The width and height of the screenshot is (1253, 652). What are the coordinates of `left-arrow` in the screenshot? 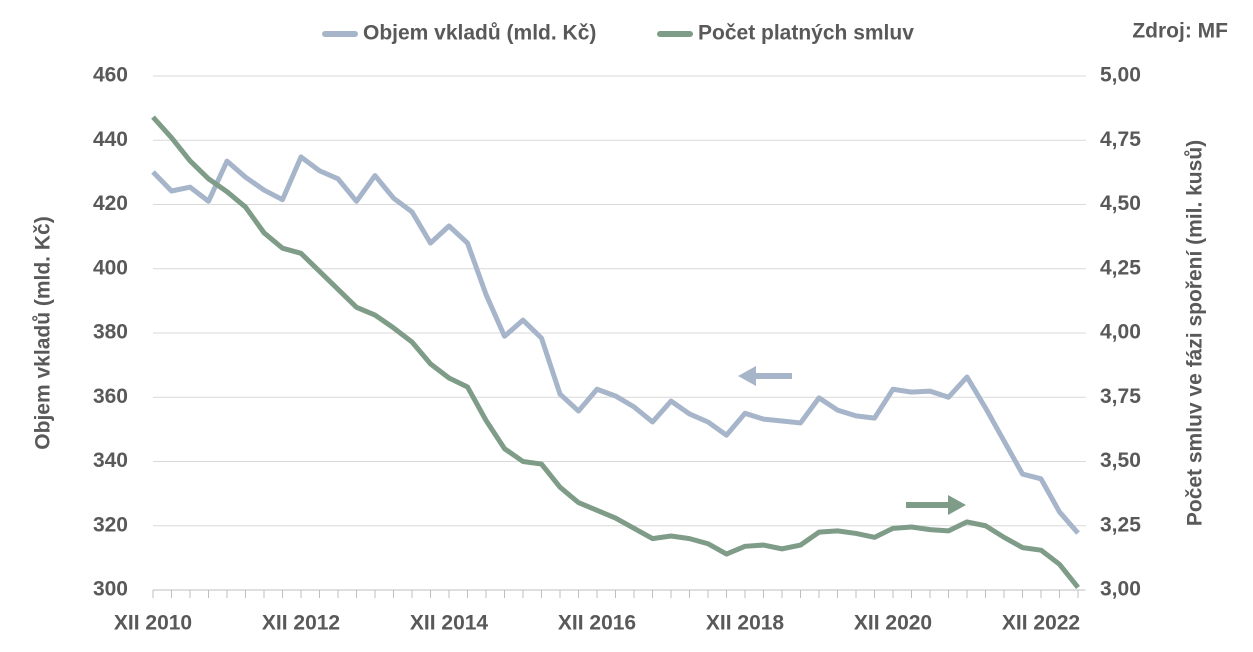 It's located at (765, 376).